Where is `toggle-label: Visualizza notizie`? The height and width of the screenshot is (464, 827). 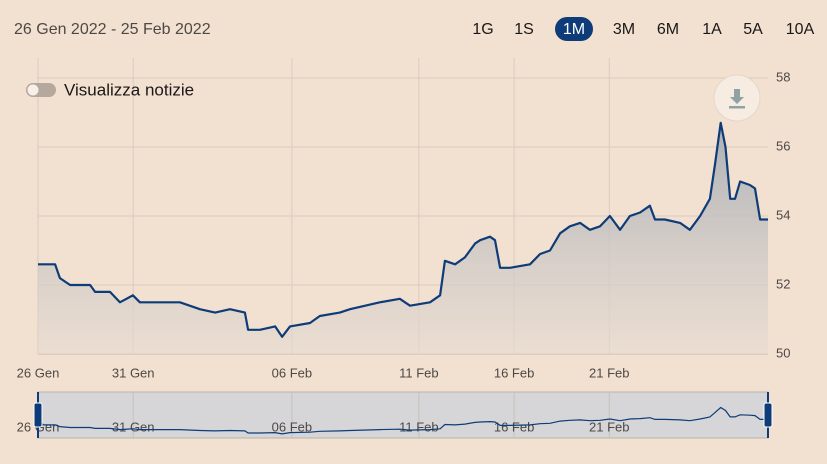
toggle-label: Visualizza notizie is located at coordinates (129, 89).